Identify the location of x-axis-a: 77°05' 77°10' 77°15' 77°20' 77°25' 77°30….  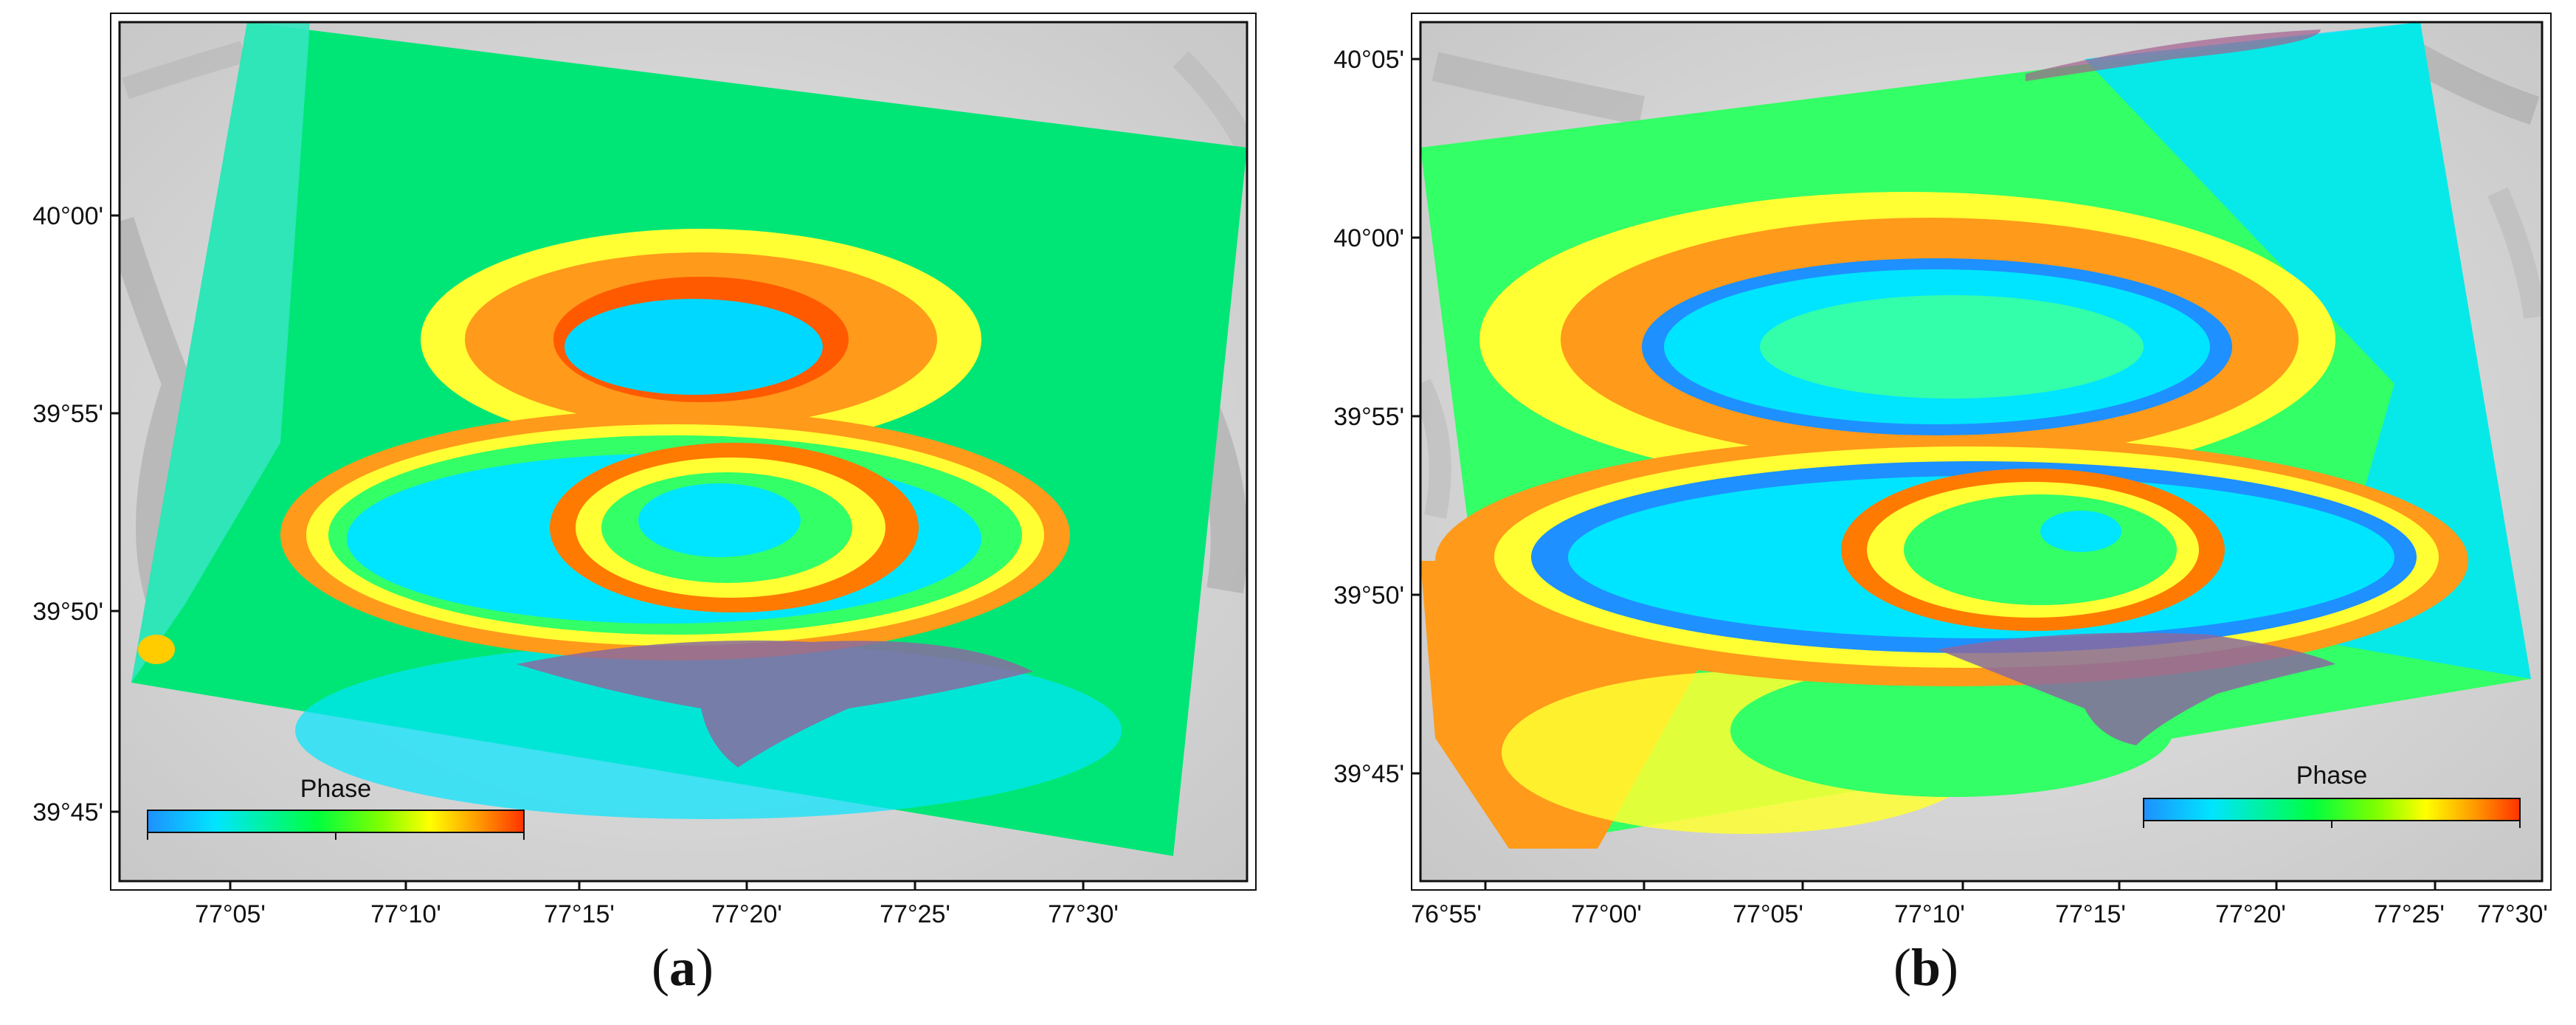
(657, 905).